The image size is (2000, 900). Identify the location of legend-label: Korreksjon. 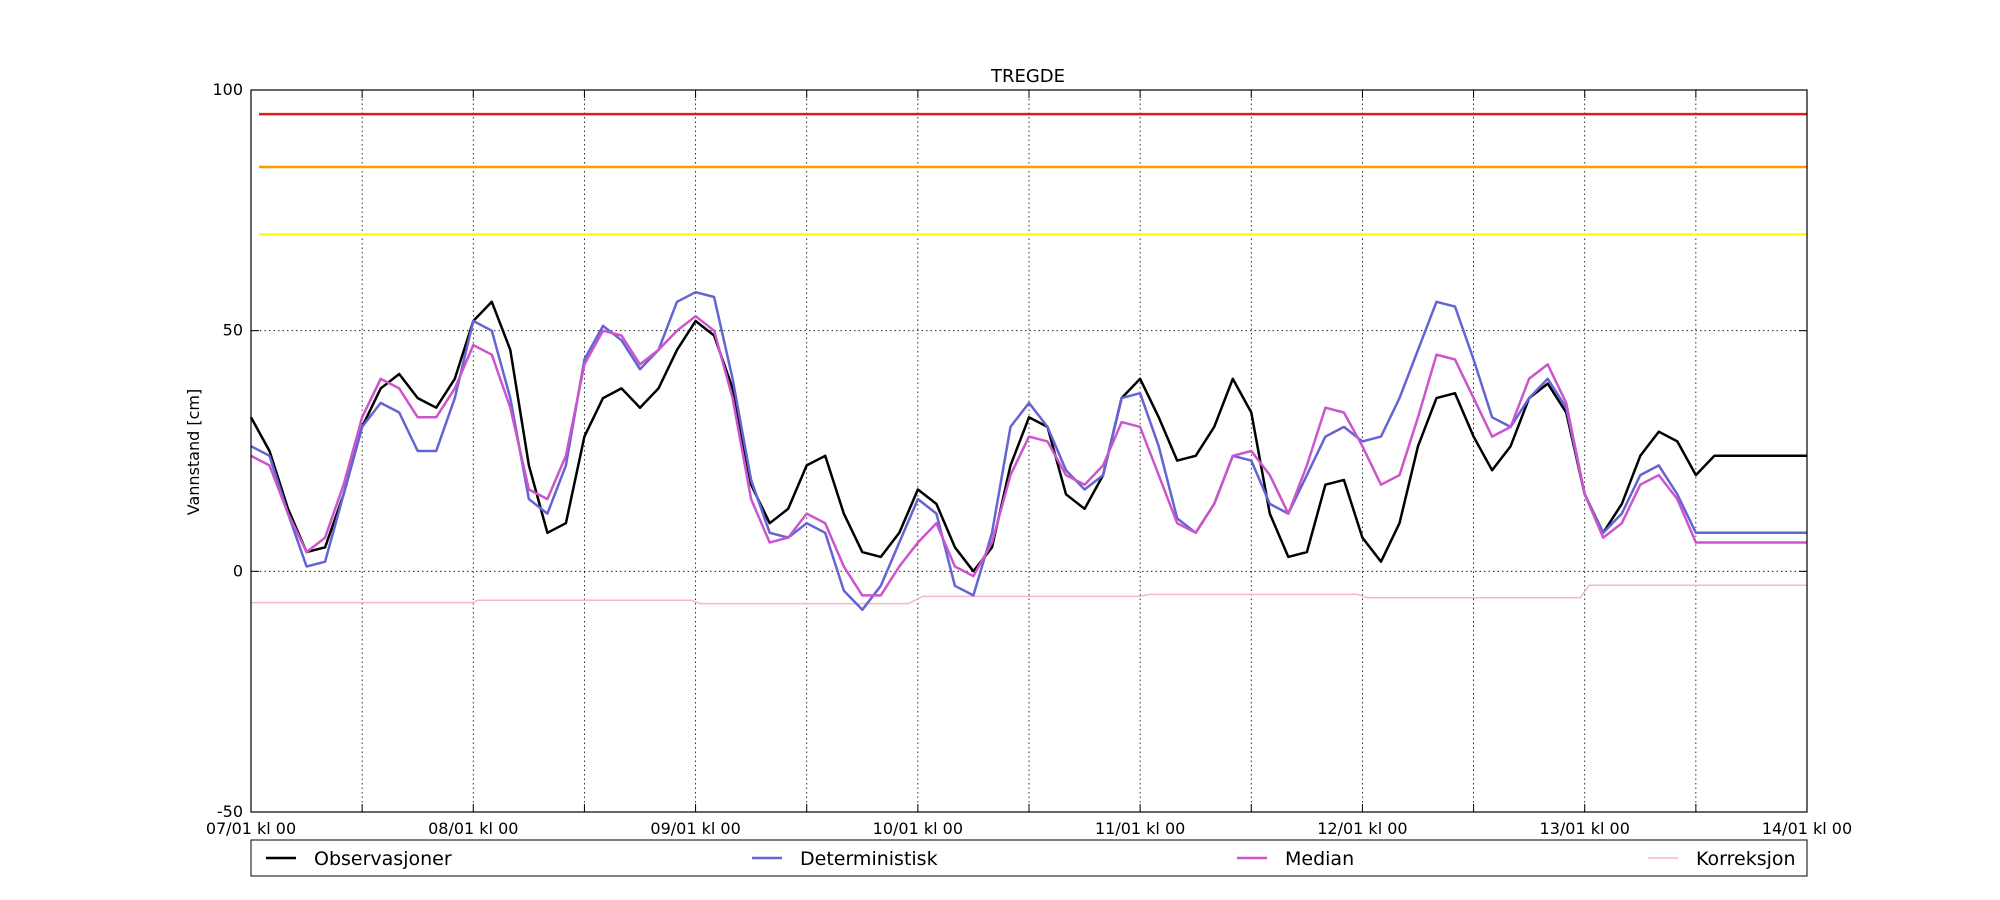
(1746, 859).